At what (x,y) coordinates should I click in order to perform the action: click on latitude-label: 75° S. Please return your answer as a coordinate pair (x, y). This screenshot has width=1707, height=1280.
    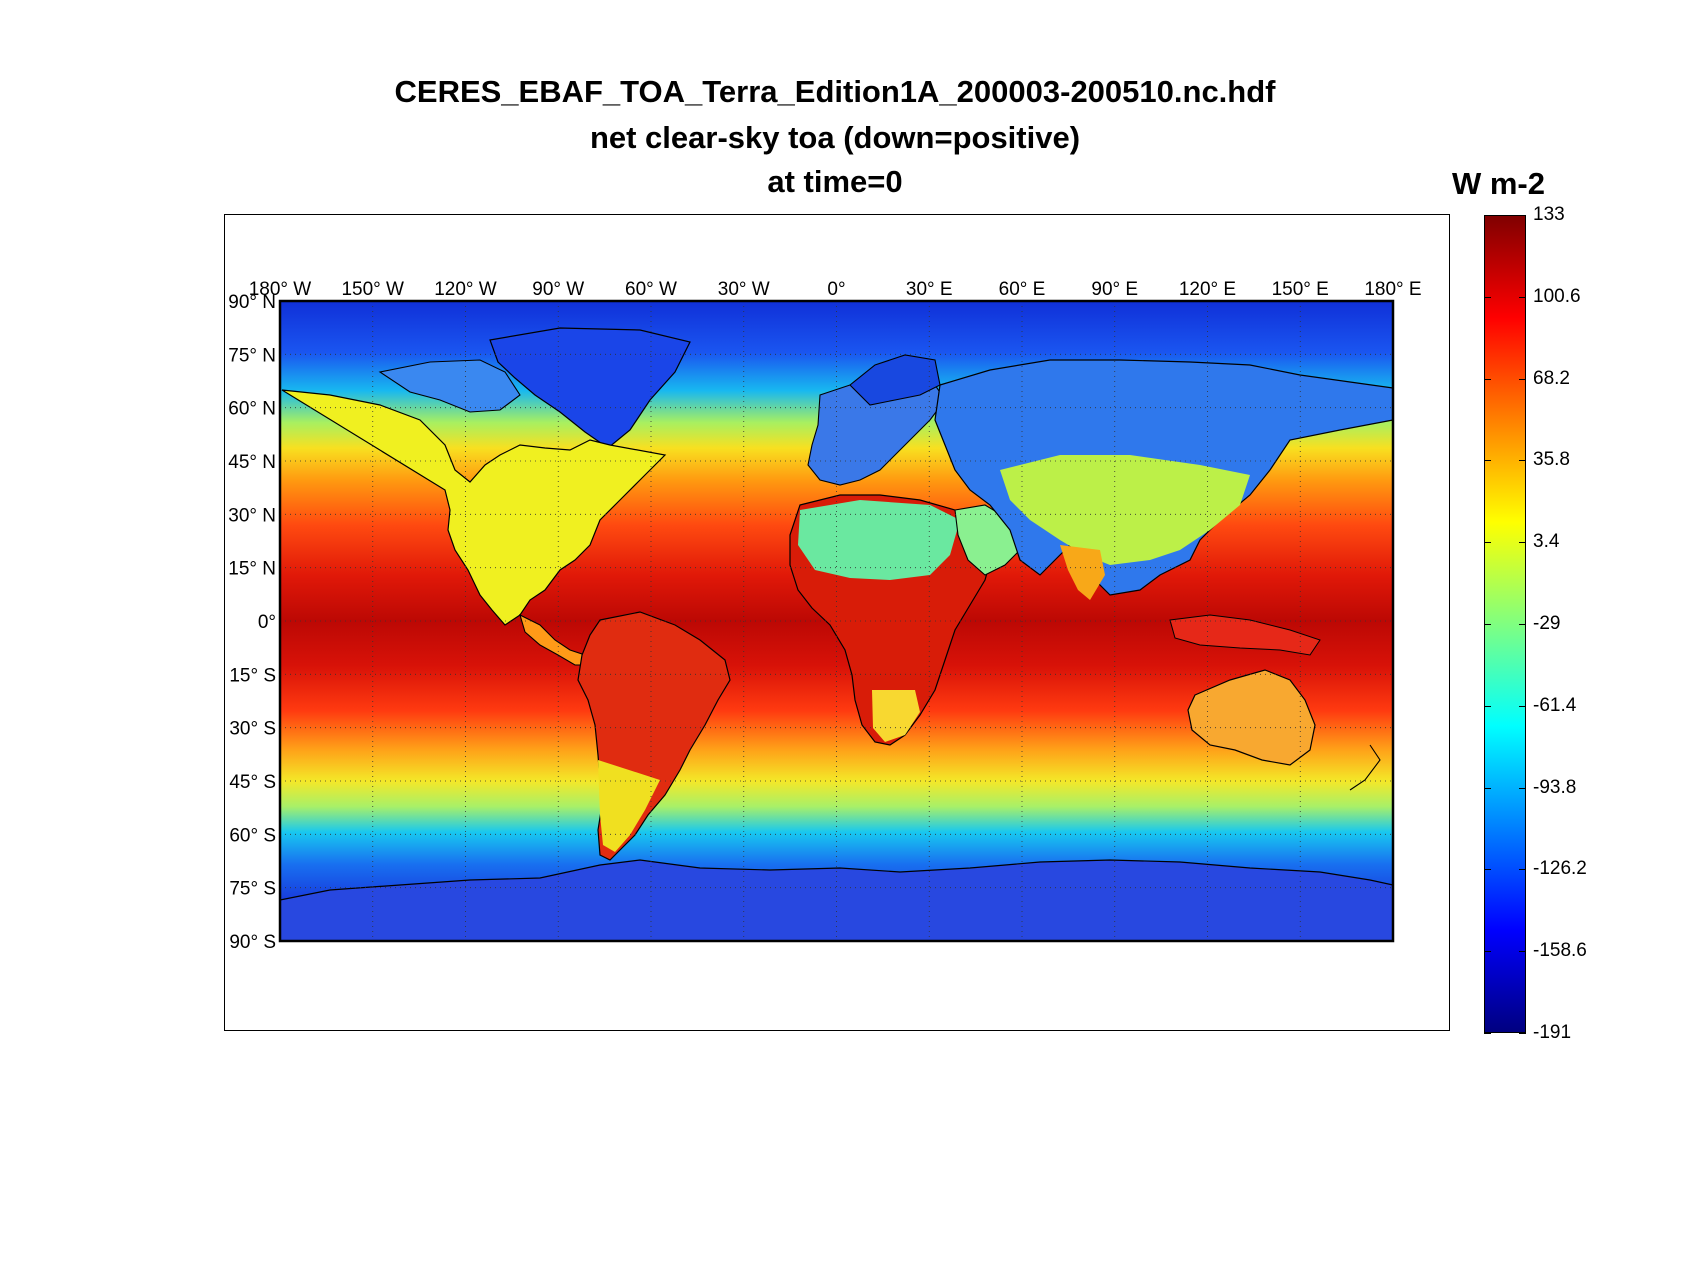
    Looking at the image, I should click on (252, 889).